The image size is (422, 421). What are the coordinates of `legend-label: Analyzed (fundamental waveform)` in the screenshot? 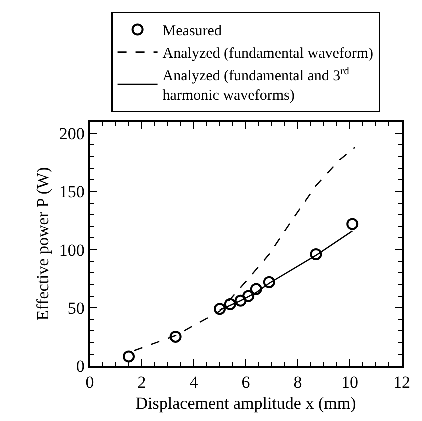 It's located at (268, 54).